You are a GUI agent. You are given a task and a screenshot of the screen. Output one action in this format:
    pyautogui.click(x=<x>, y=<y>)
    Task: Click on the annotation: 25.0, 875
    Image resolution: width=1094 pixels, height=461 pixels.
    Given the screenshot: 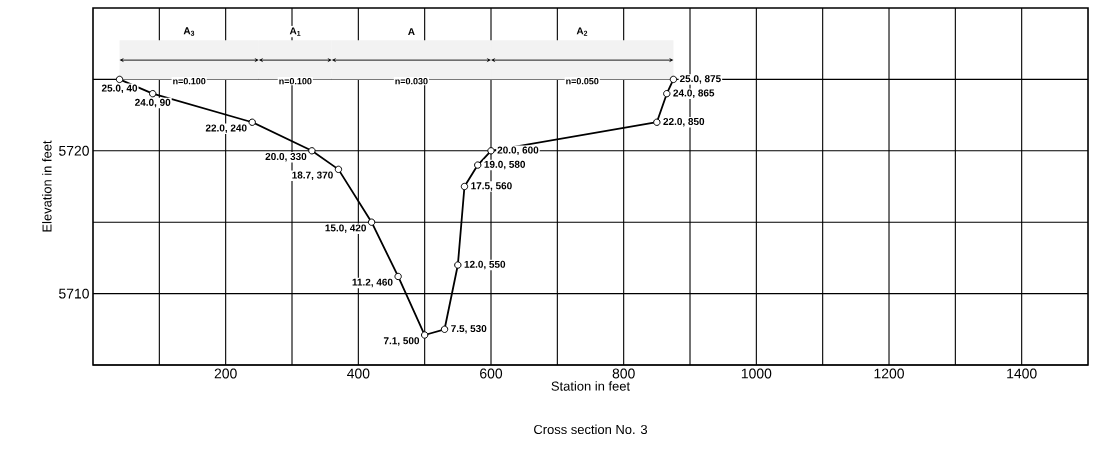 What is the action you would take?
    pyautogui.click(x=700, y=79)
    